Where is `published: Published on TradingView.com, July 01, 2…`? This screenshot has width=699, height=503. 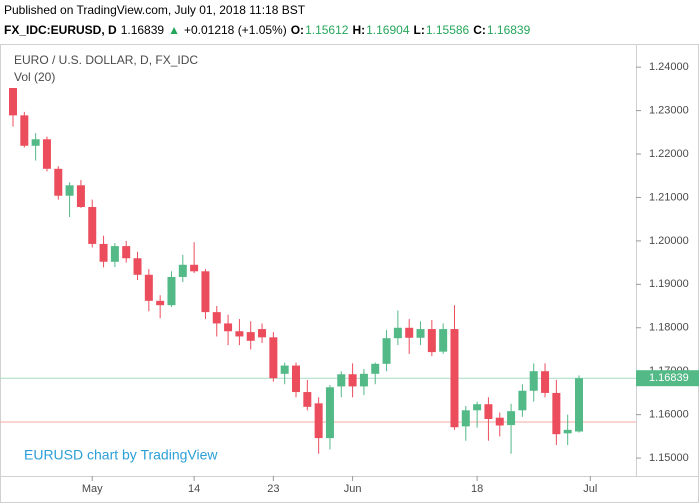 published: Published on TradingView.com, July 01, 2… is located at coordinates (155, 10).